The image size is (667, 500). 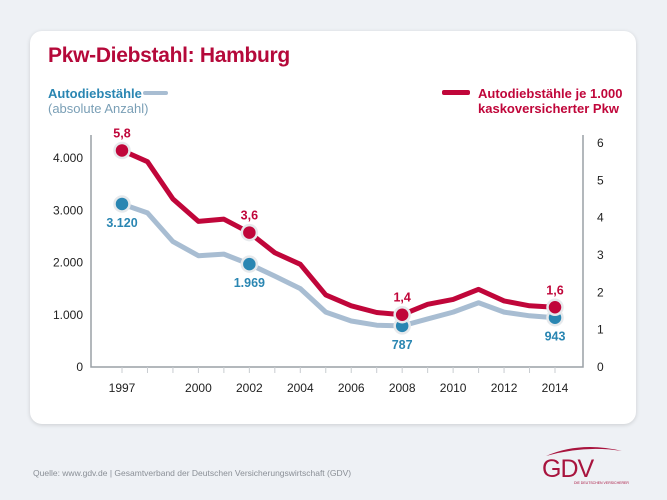 I want to click on y-left-tick-label: 1.000, so click(x=68, y=315).